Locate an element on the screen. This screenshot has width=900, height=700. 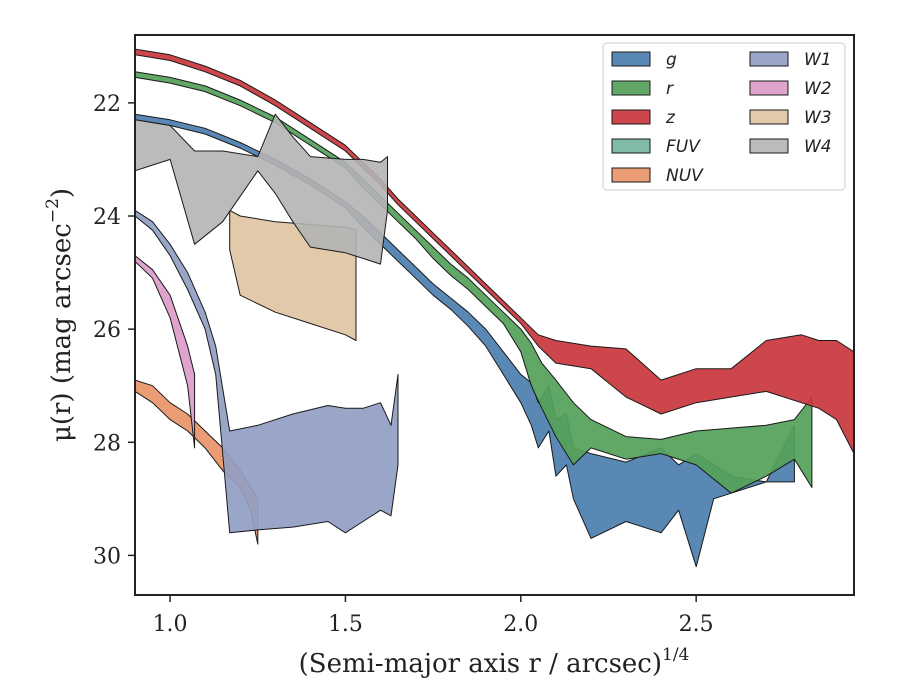
legend-label-w1: W1 is located at coordinates (818, 60).